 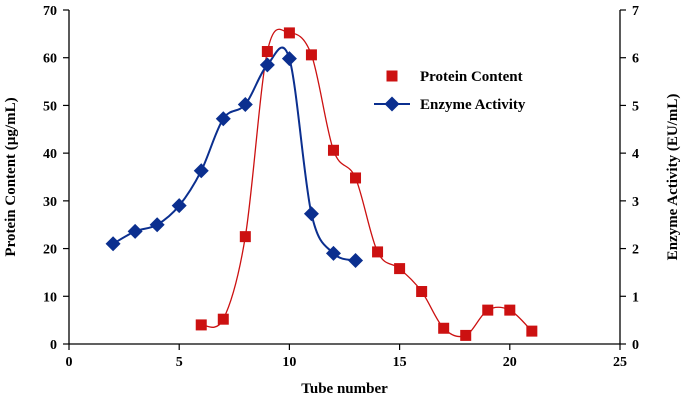 I want to click on y-left-tick-label: 40, so click(x=50, y=154).